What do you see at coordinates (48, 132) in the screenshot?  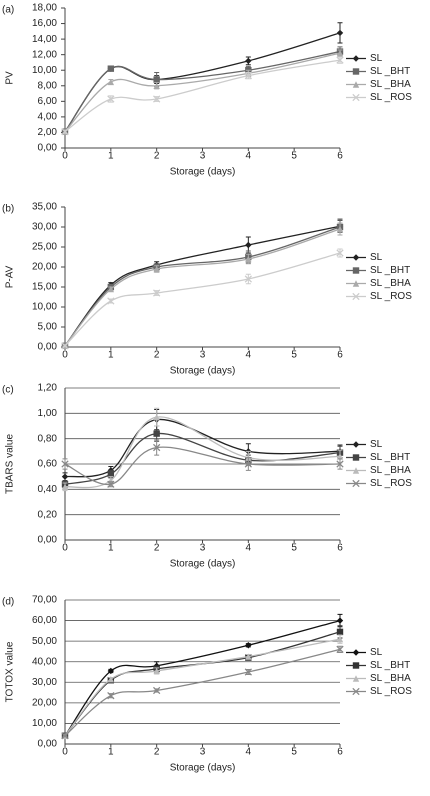 I see `y-tick-label: 2,00` at bounding box center [48, 132].